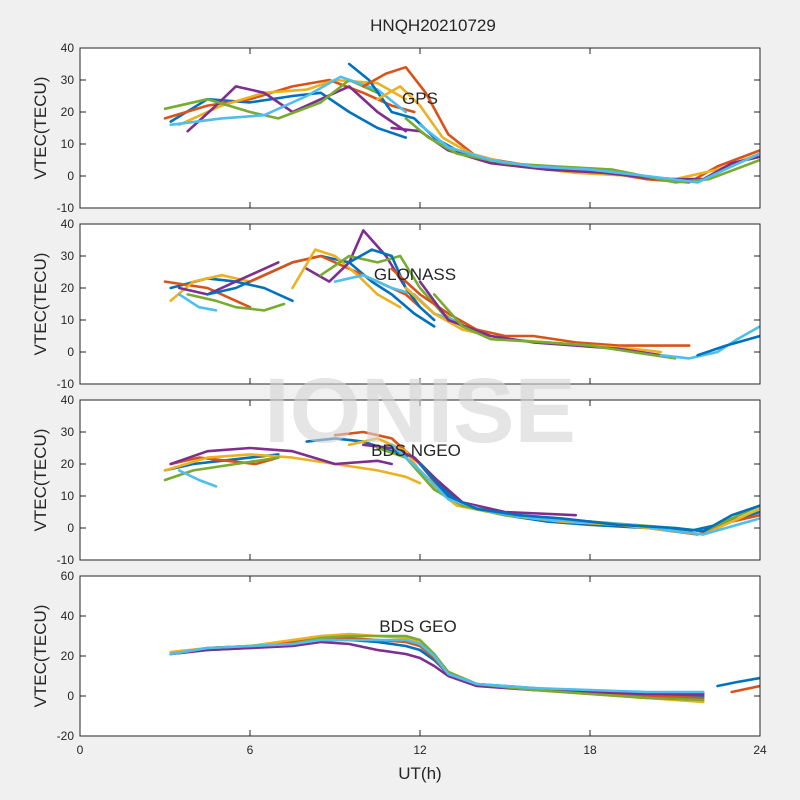 The width and height of the screenshot is (800, 800). I want to click on panel-annotation: BDS GEO, so click(417, 626).